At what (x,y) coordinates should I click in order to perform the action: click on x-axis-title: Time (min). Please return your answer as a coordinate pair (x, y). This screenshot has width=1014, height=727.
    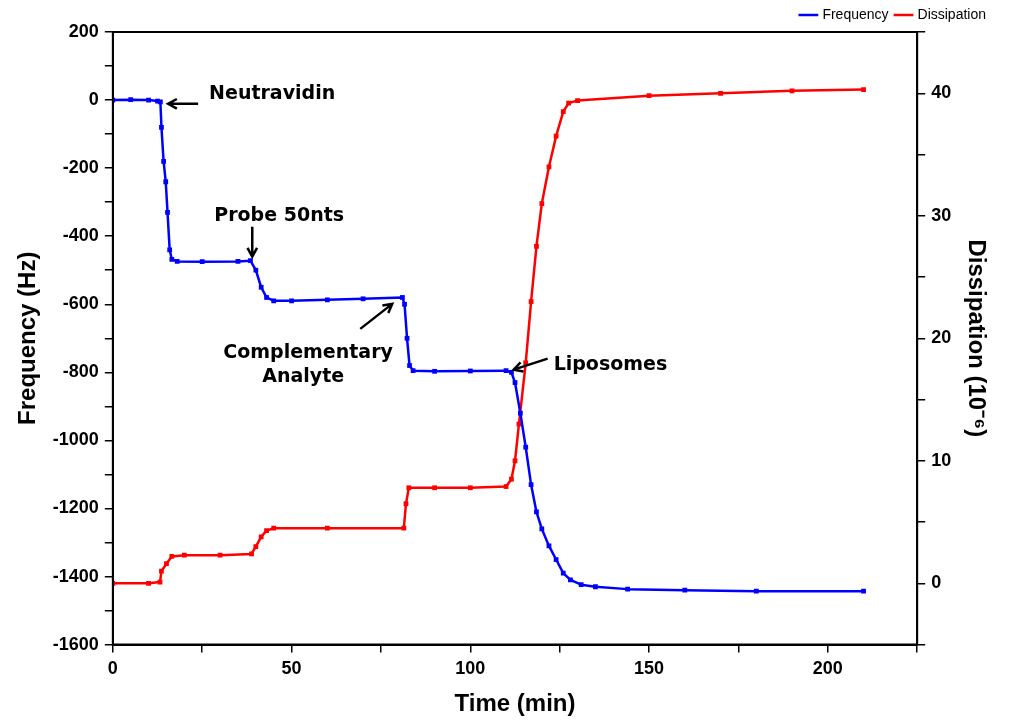
    Looking at the image, I should click on (515, 703).